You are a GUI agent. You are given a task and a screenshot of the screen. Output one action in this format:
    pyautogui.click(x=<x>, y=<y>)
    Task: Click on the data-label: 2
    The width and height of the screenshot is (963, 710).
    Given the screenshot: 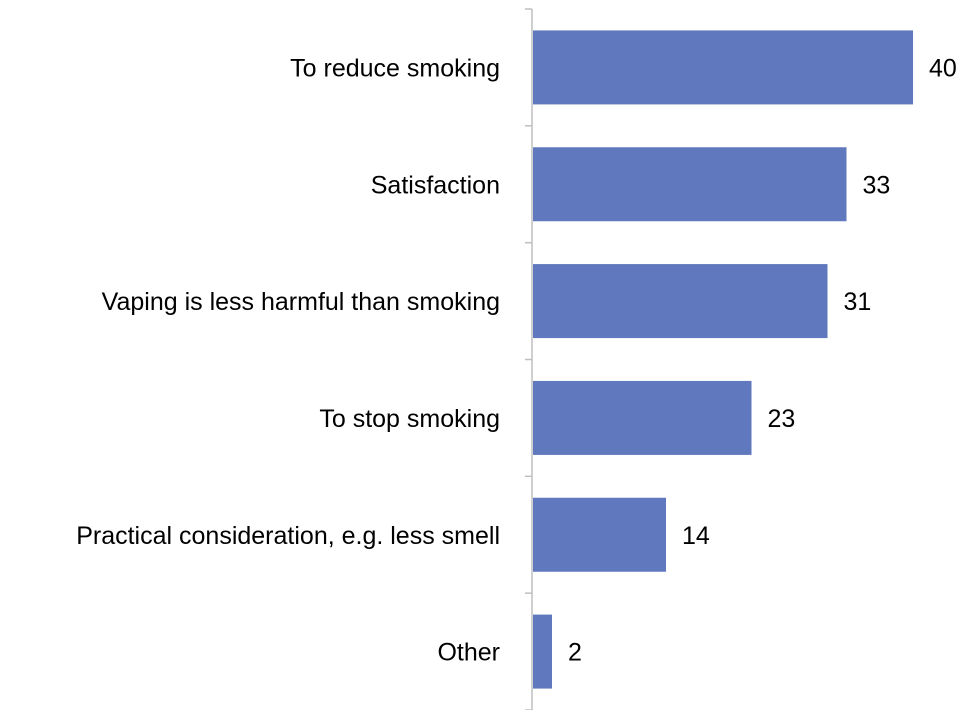 What is the action you would take?
    pyautogui.click(x=575, y=653)
    